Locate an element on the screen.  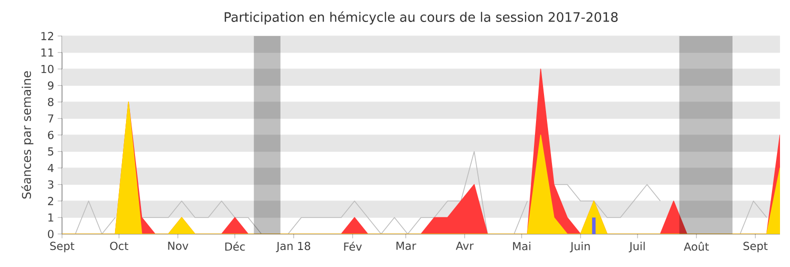
x-tick-label: Mai is located at coordinates (521, 246).